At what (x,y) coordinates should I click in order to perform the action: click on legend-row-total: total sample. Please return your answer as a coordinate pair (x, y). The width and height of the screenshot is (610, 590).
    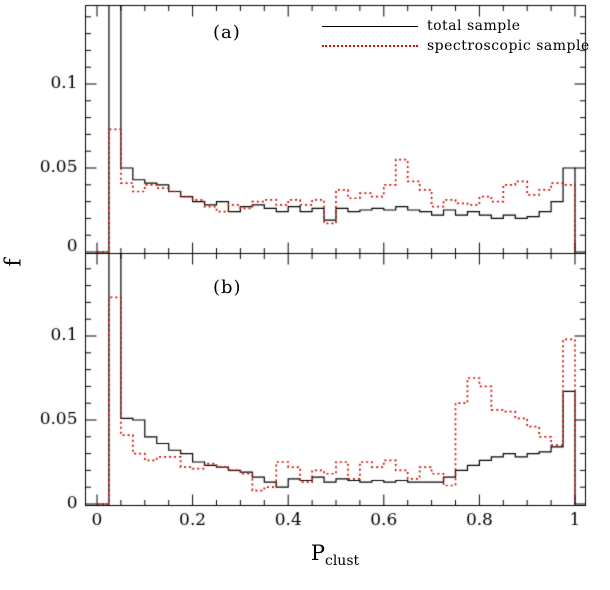
    Looking at the image, I should click on (456, 26).